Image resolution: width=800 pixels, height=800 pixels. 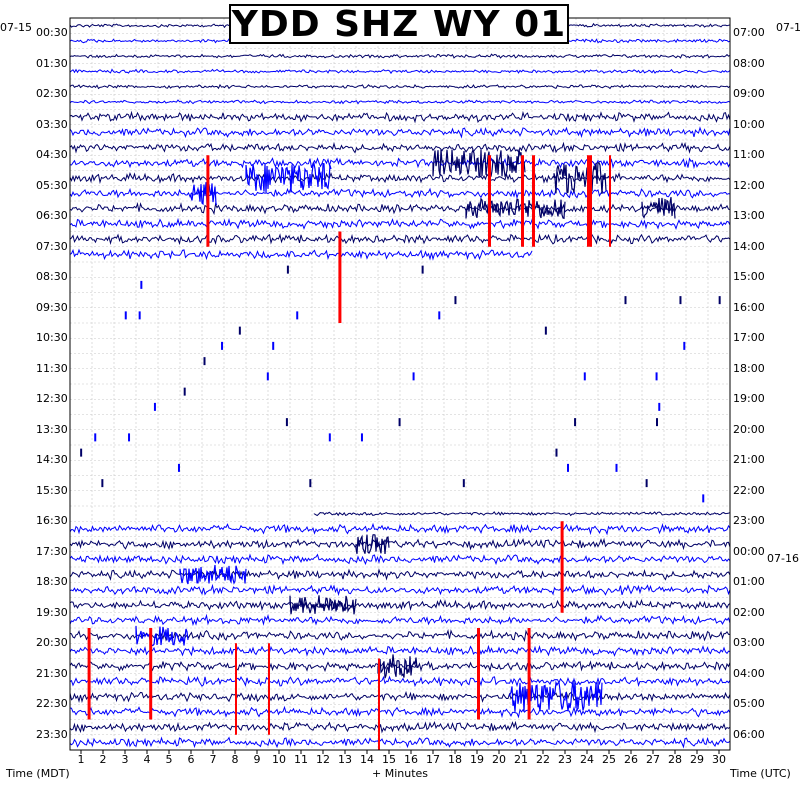 I want to click on right-tick-label: 10:00, so click(x=749, y=124).